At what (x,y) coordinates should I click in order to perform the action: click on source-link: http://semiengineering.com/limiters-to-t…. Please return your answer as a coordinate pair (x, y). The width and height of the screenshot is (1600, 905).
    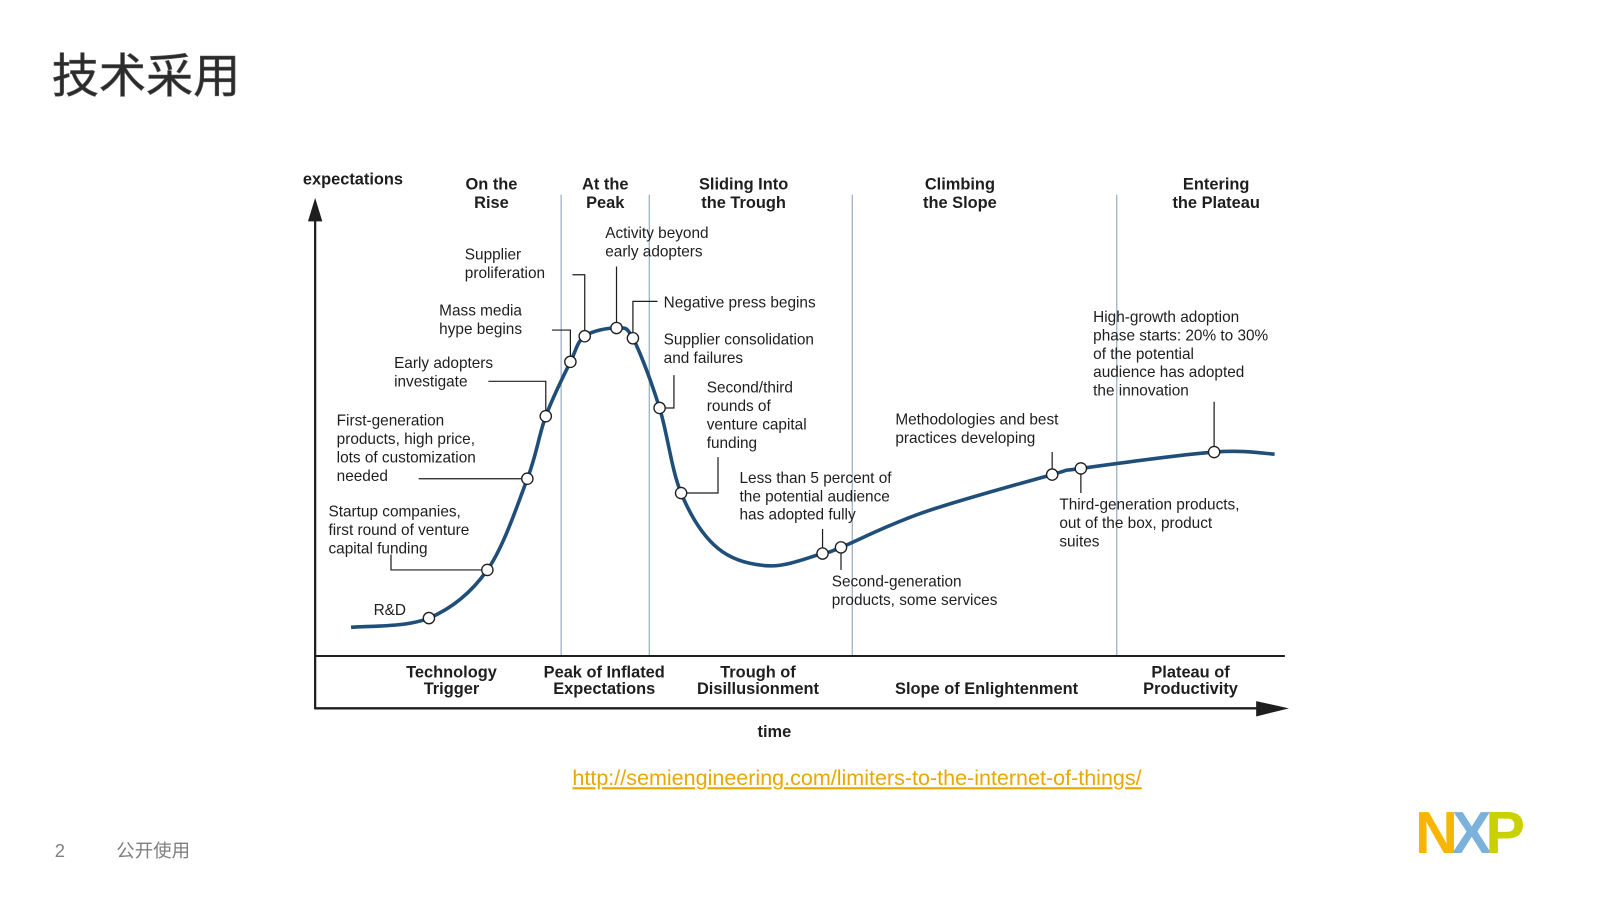
    Looking at the image, I should click on (856, 778).